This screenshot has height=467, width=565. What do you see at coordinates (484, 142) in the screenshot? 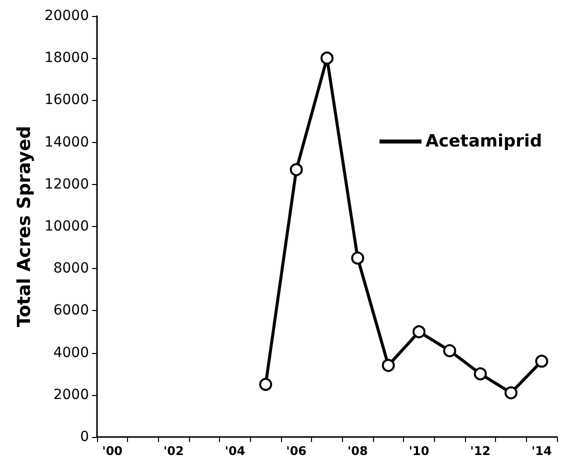
I see `legend-label: Acetamiprid` at bounding box center [484, 142].